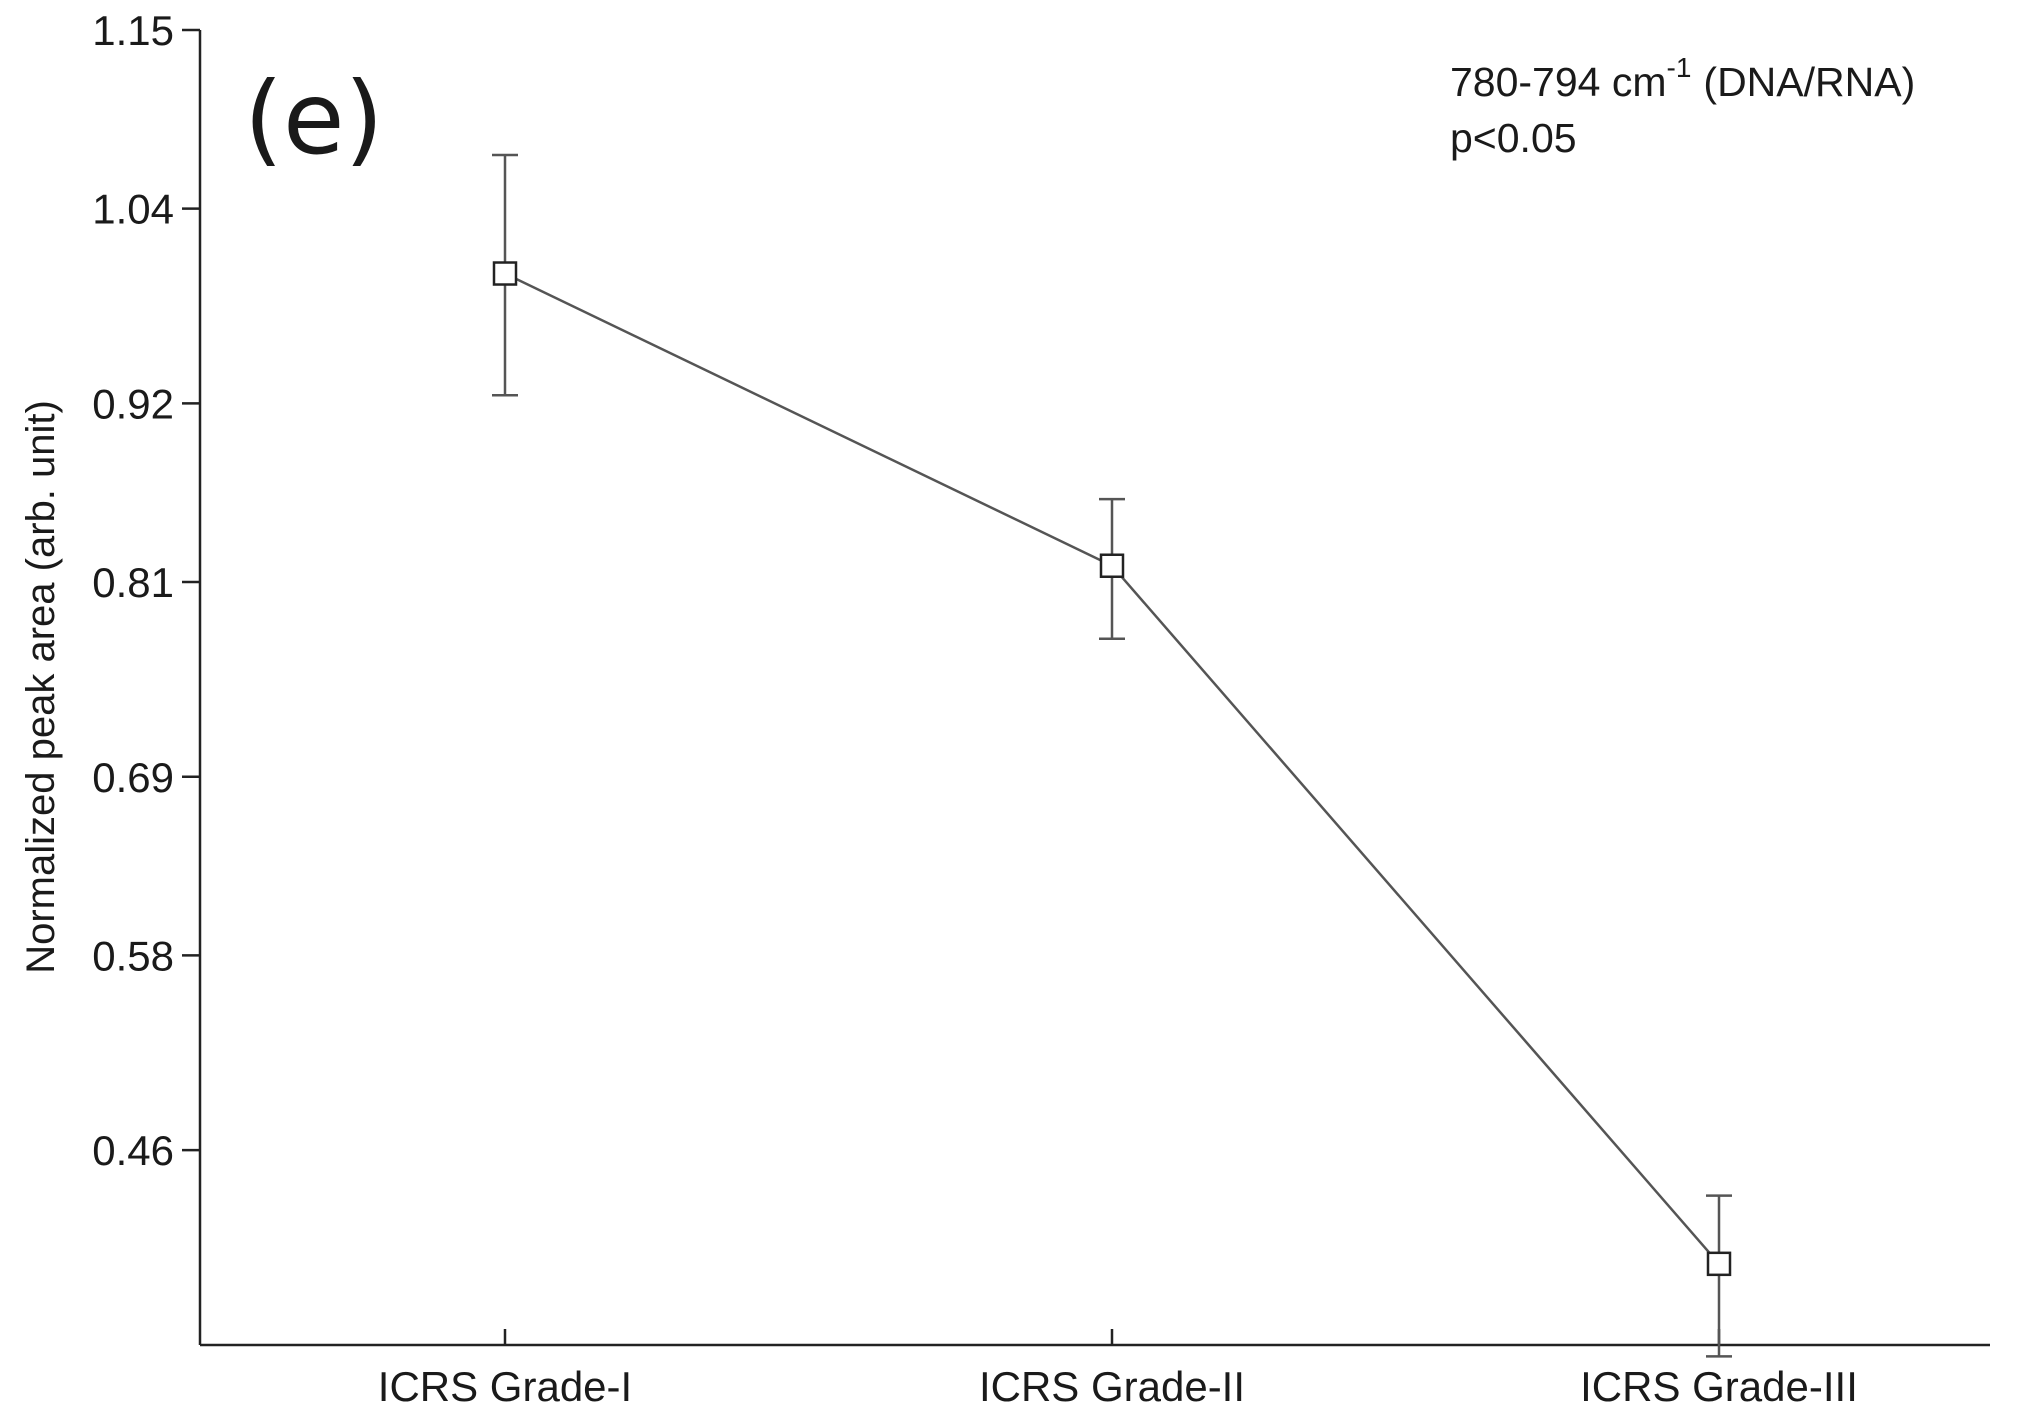  I want to click on y-tick-label: 0.92, so click(133, 403).